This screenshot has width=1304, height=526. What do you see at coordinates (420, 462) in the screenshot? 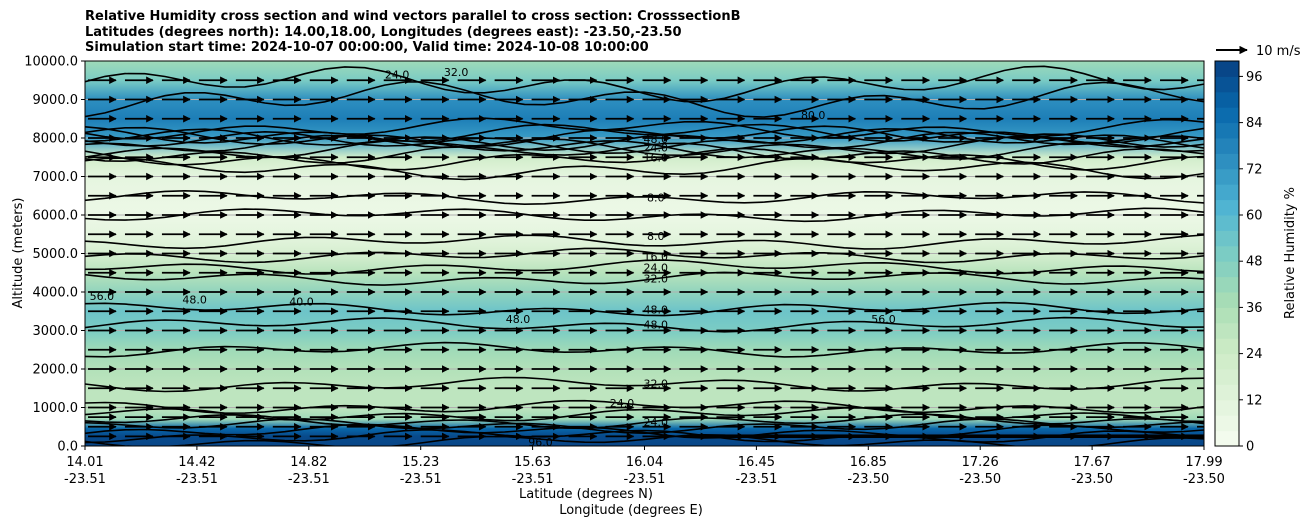
I see `x-tick-label-lat: 15.23` at bounding box center [420, 462].